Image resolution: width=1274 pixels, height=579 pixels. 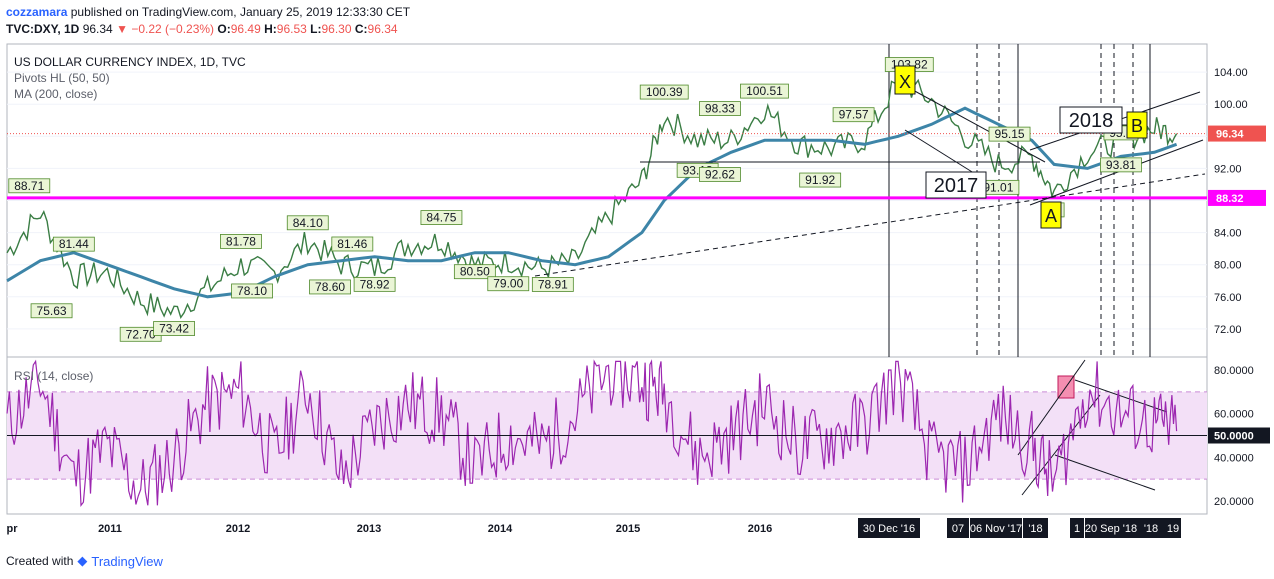 I want to click on pivot-label: 100.39, so click(x=664, y=92).